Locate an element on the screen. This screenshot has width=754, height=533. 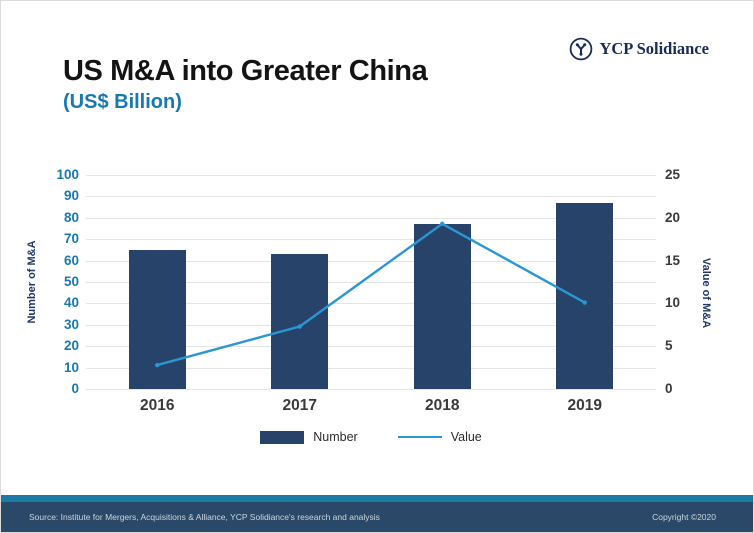
left-axis-title: Number of M&A is located at coordinates (32, 282).